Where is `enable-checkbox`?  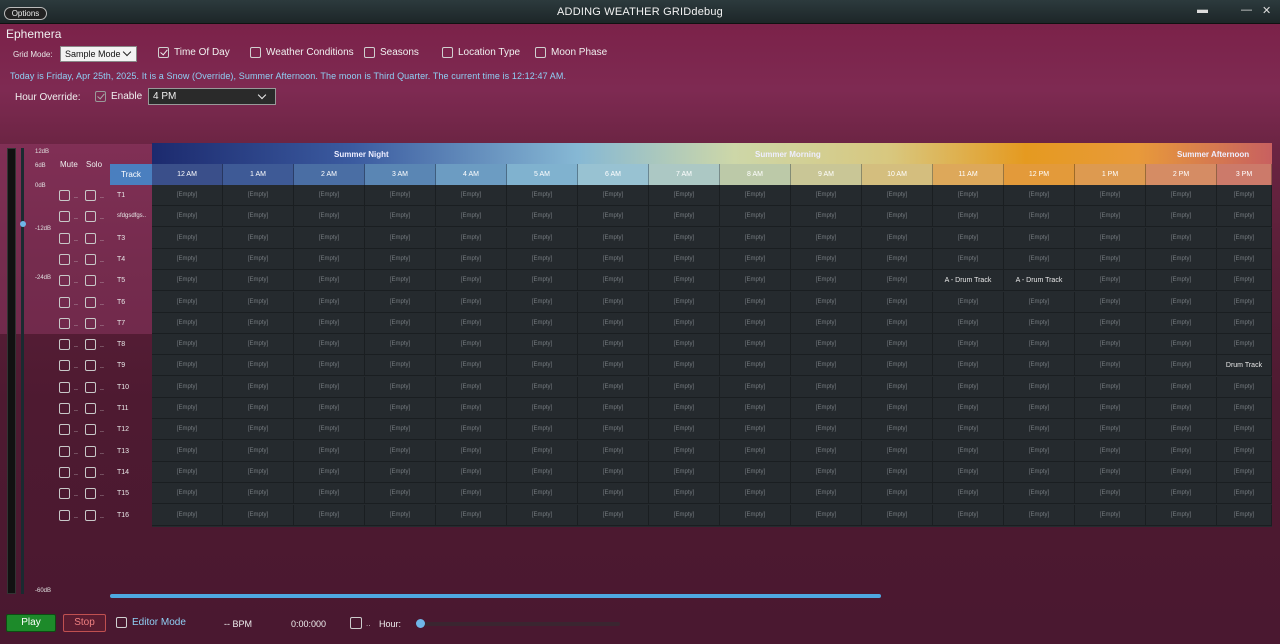 enable-checkbox is located at coordinates (100, 96).